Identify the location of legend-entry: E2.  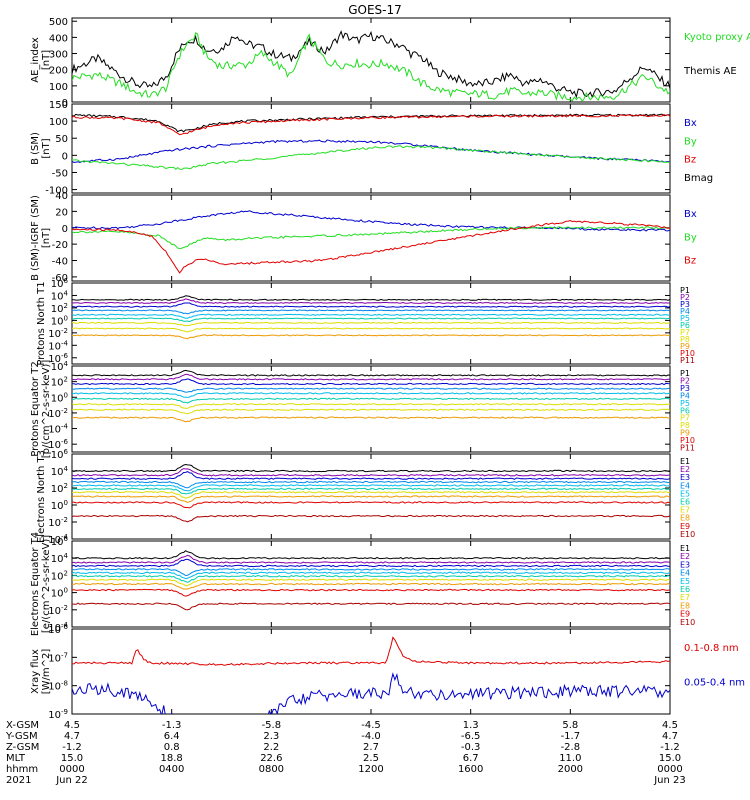
(685, 469).